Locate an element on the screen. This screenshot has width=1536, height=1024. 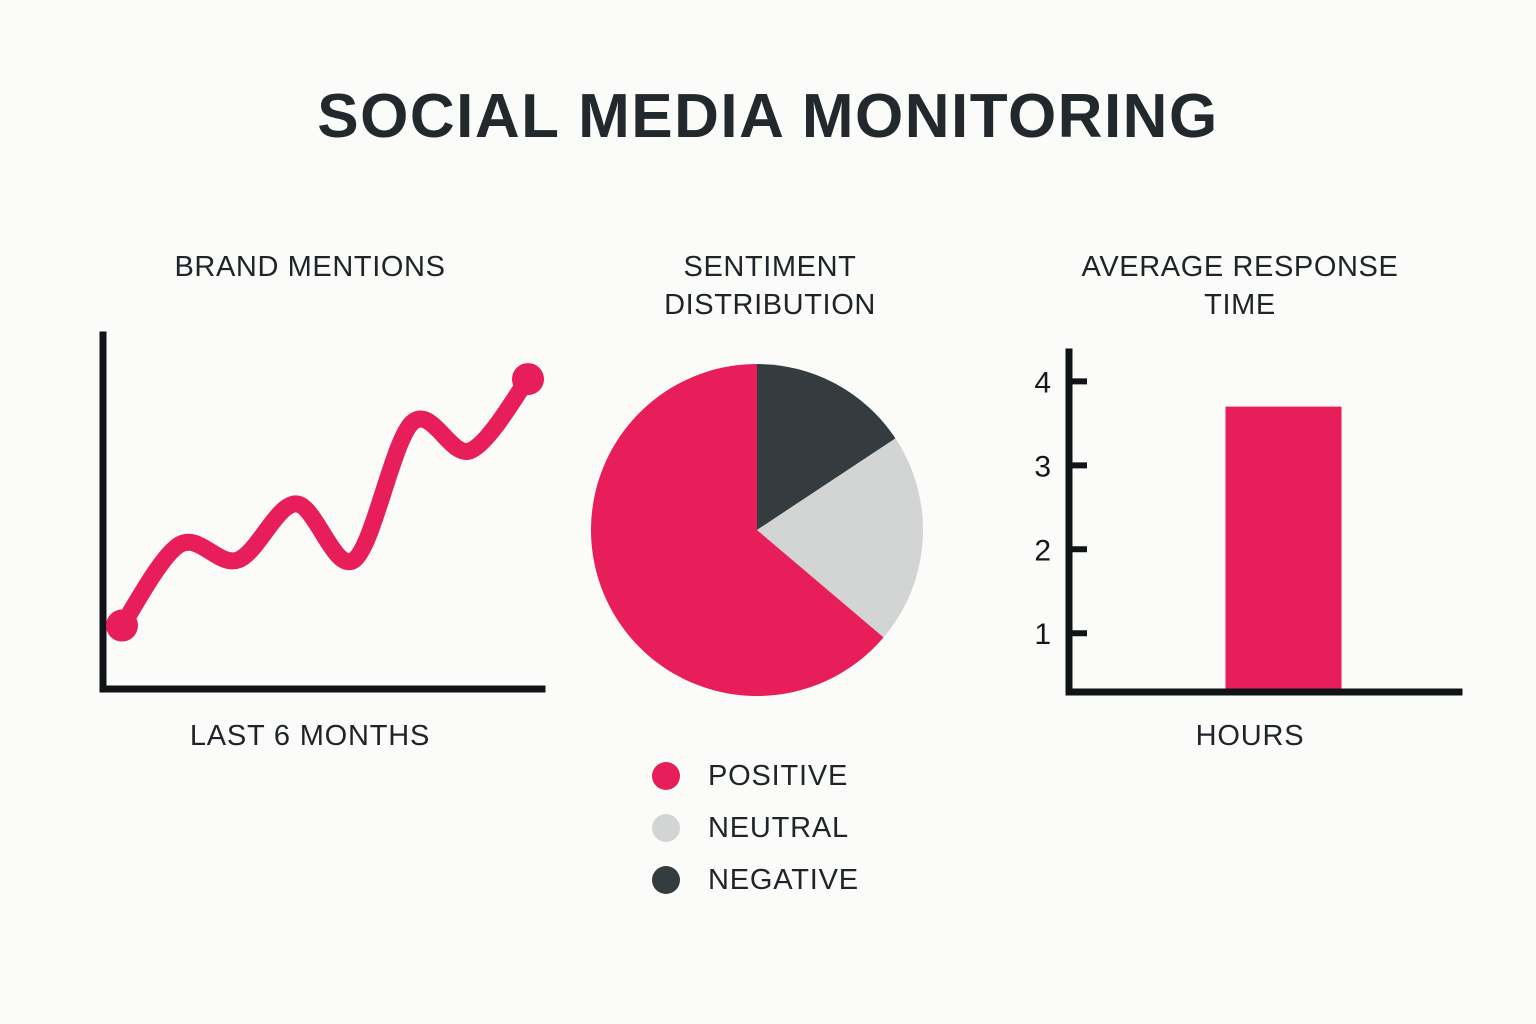
response-time-x-axis-caption: HOURS is located at coordinates (1250, 736).